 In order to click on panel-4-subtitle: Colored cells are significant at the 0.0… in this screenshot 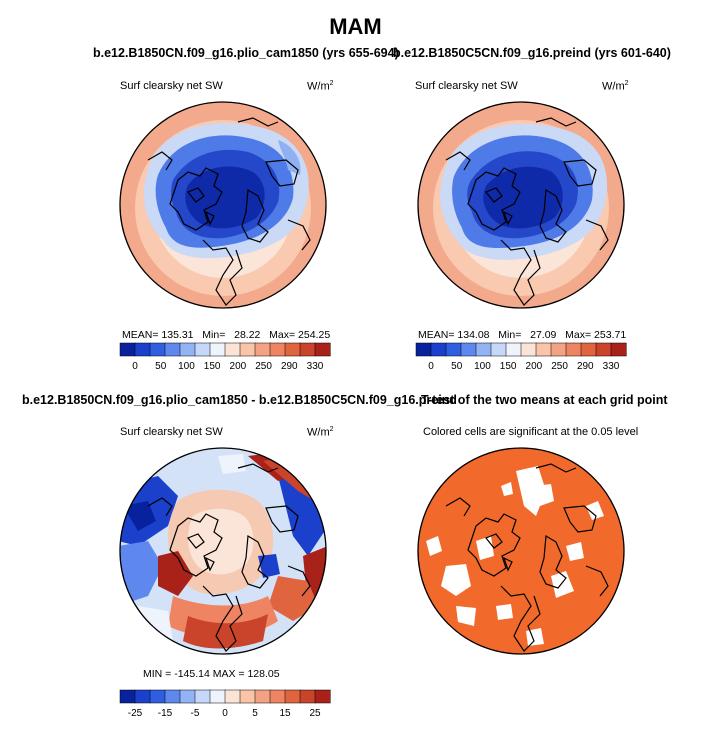, I will do `click(531, 432)`.